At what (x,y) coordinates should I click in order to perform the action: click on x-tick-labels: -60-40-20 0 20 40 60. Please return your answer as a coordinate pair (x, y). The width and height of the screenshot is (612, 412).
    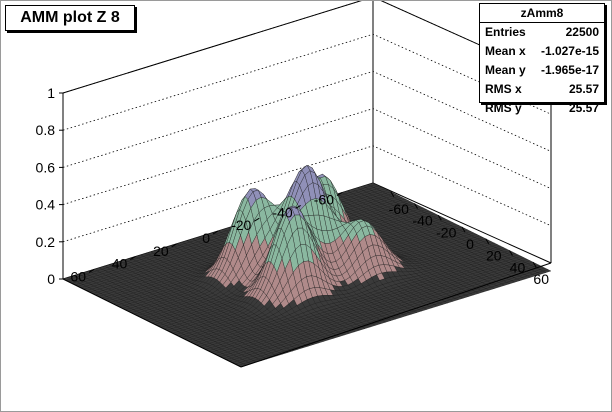
    Looking at the image, I should click on (469, 239).